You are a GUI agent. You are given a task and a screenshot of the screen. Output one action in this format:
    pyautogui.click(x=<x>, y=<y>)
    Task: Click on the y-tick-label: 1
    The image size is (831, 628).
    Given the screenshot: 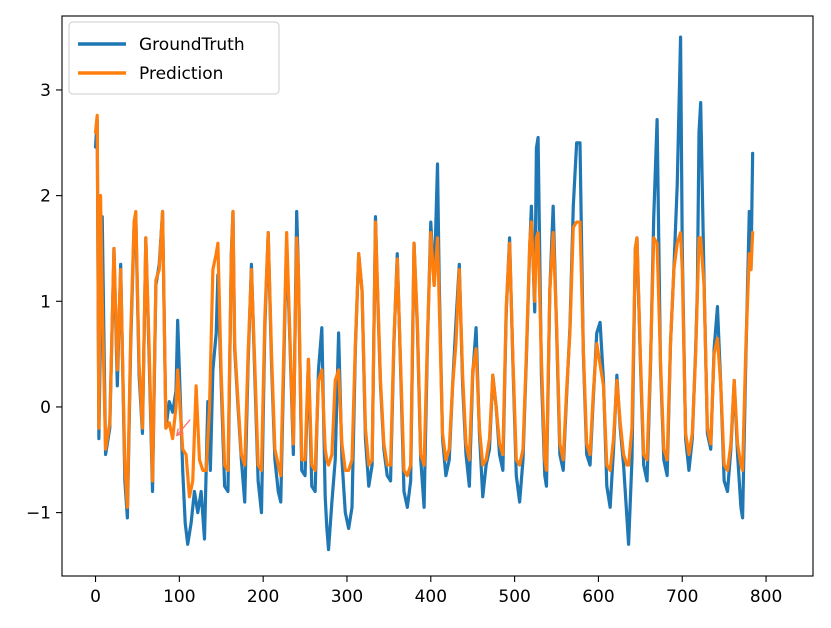 What is the action you would take?
    pyautogui.click(x=45, y=302)
    